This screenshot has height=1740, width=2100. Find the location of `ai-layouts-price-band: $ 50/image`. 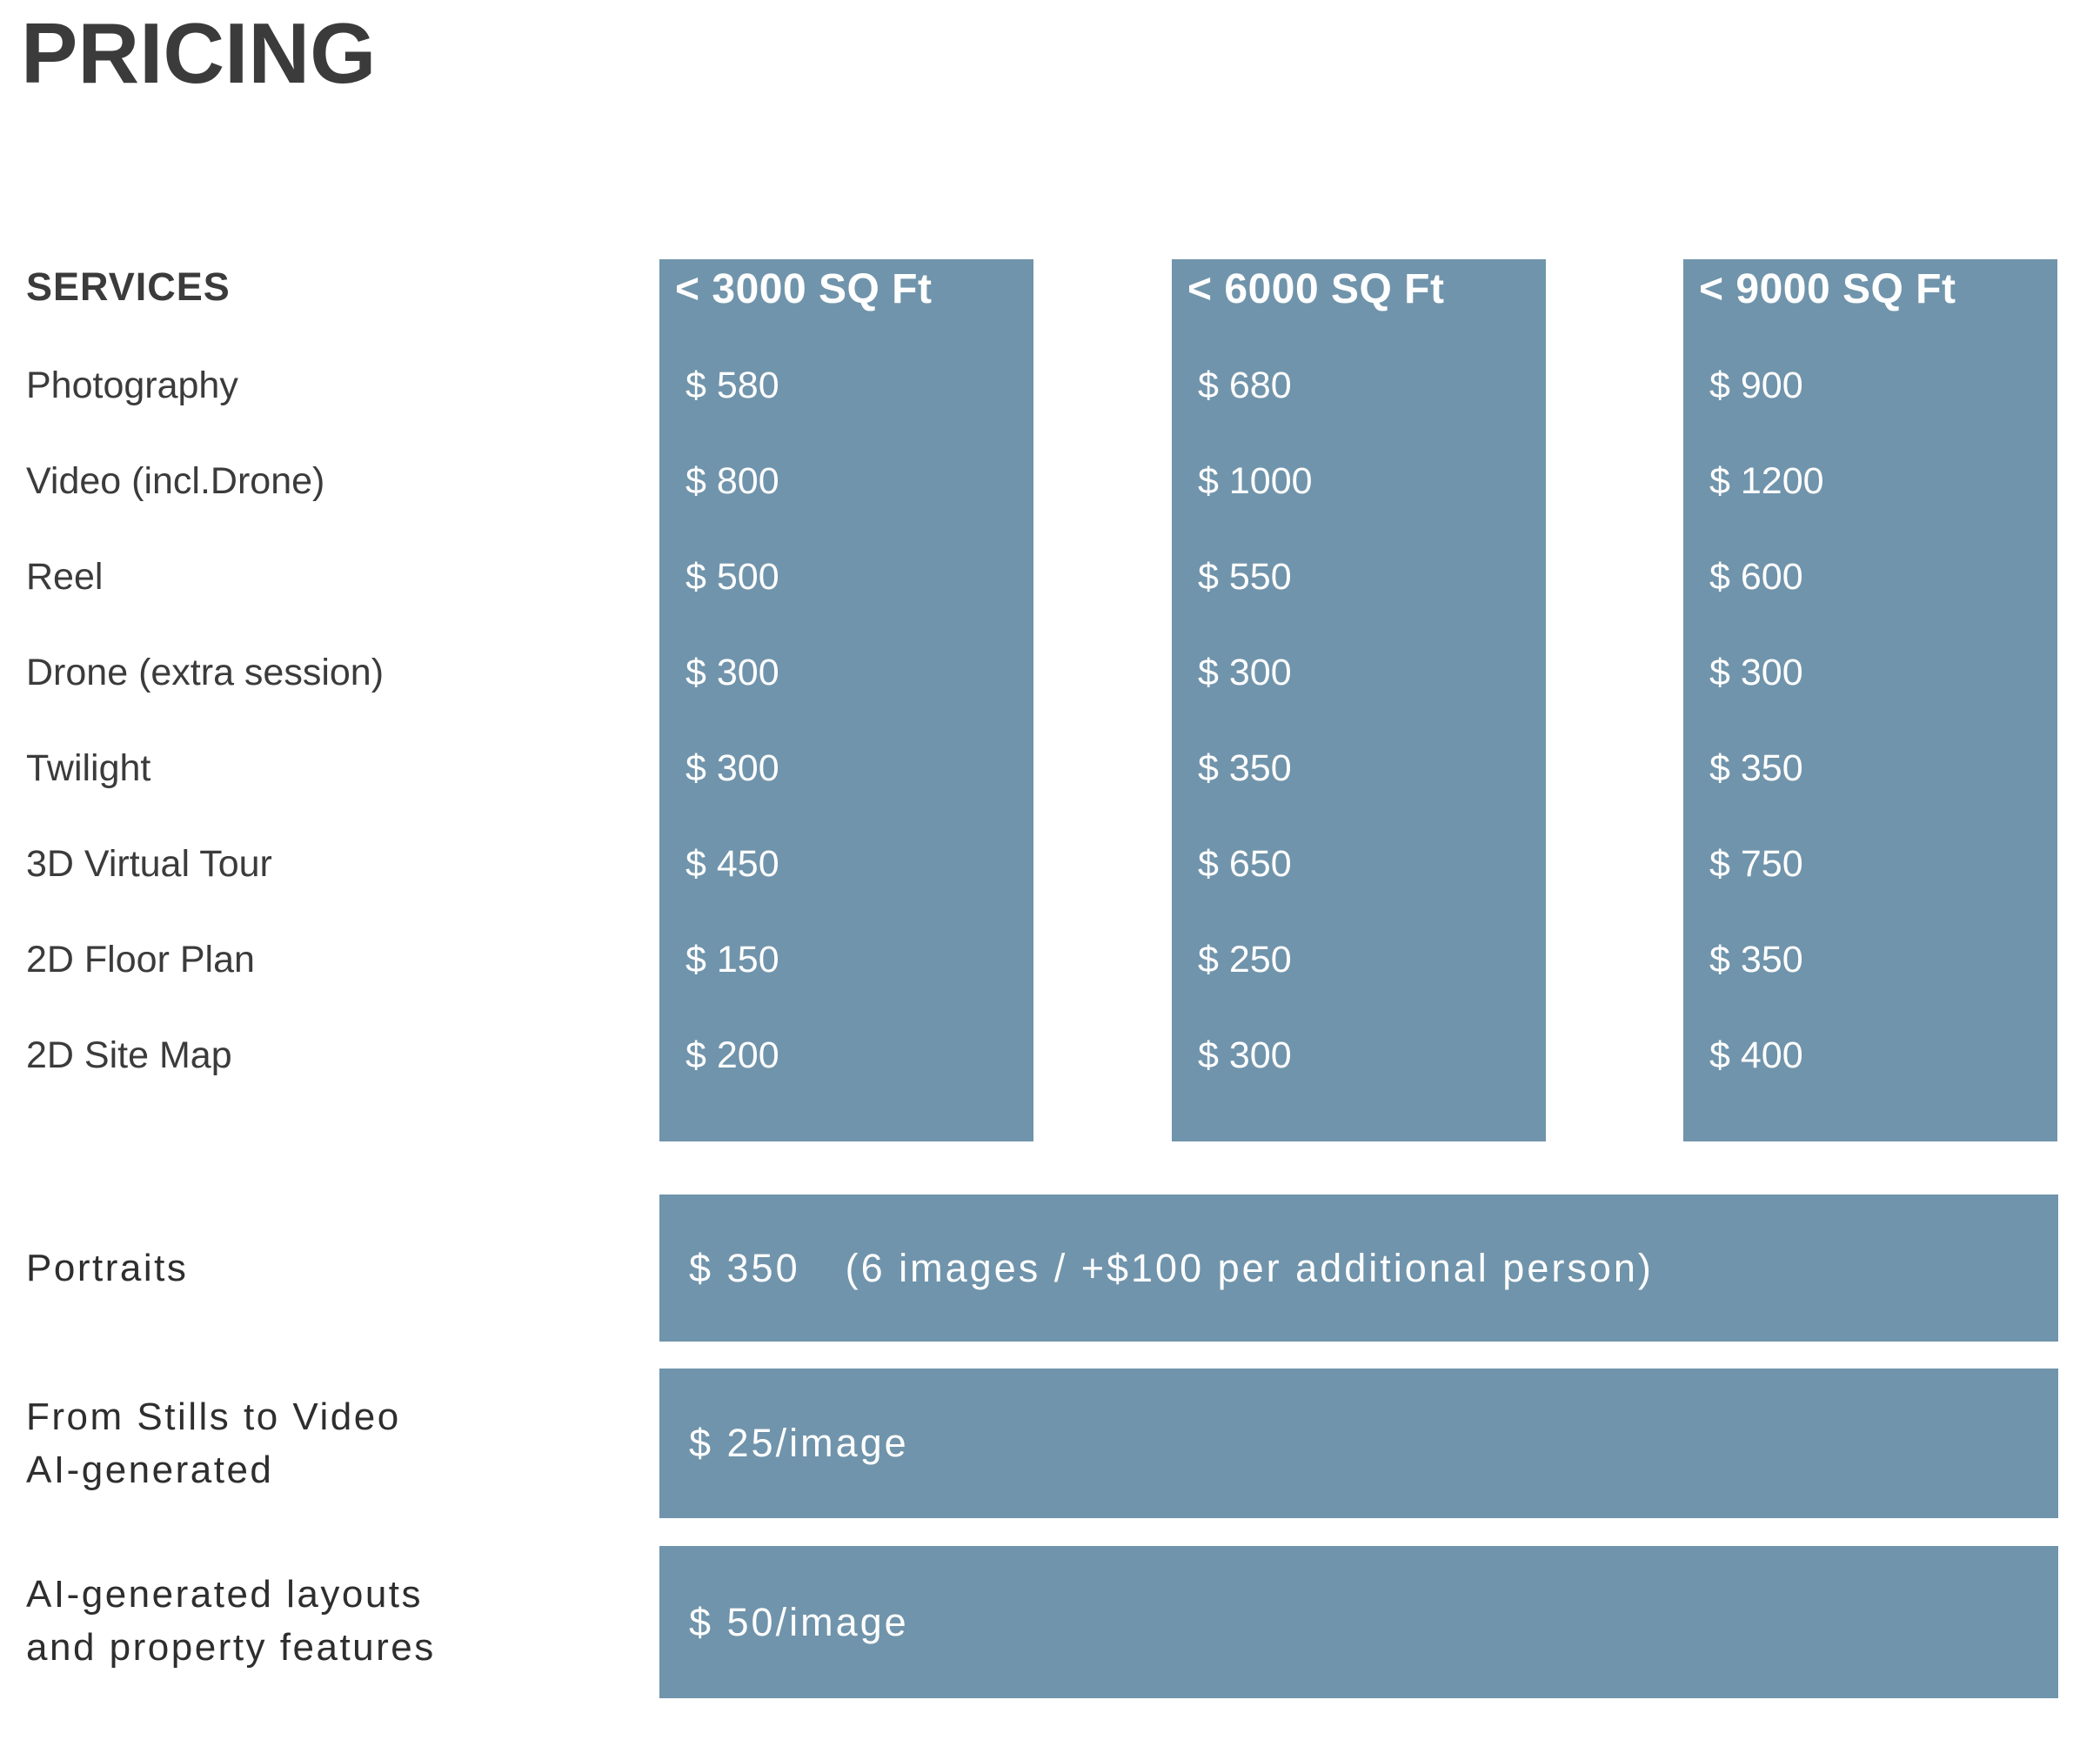

ai-layouts-price-band: $ 50/image is located at coordinates (1358, 1622).